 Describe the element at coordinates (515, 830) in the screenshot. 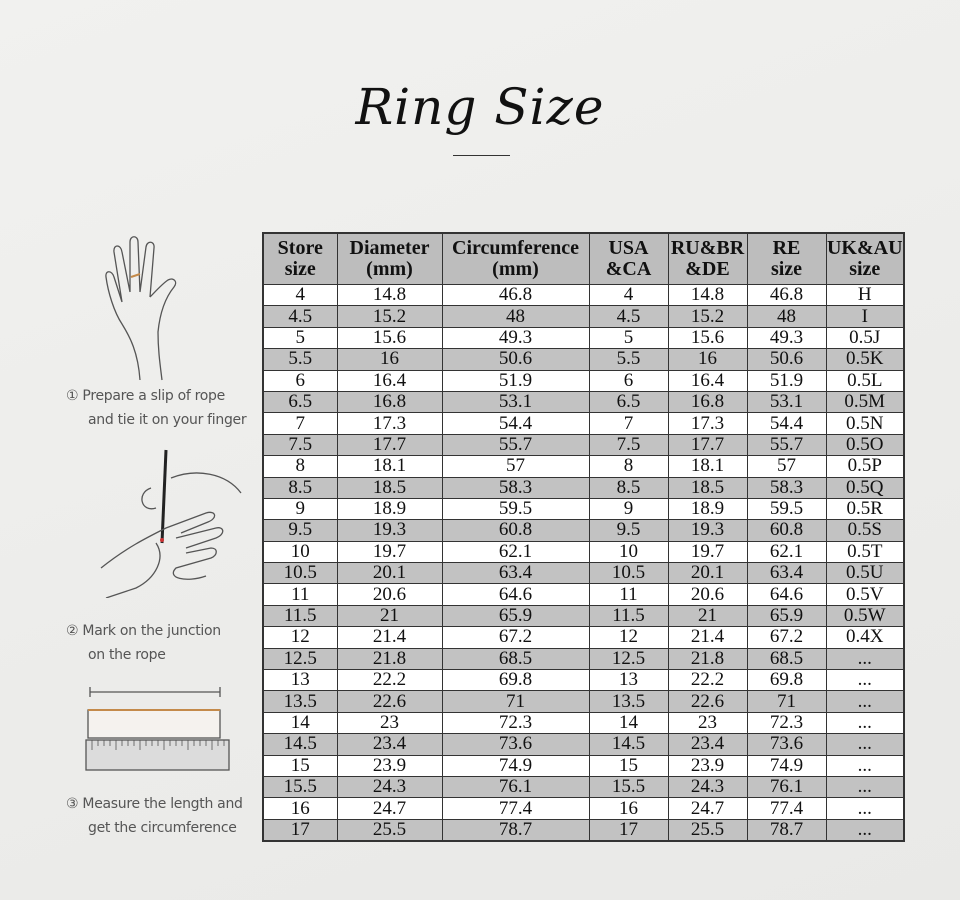

I see `table-cell: 78.7` at that location.